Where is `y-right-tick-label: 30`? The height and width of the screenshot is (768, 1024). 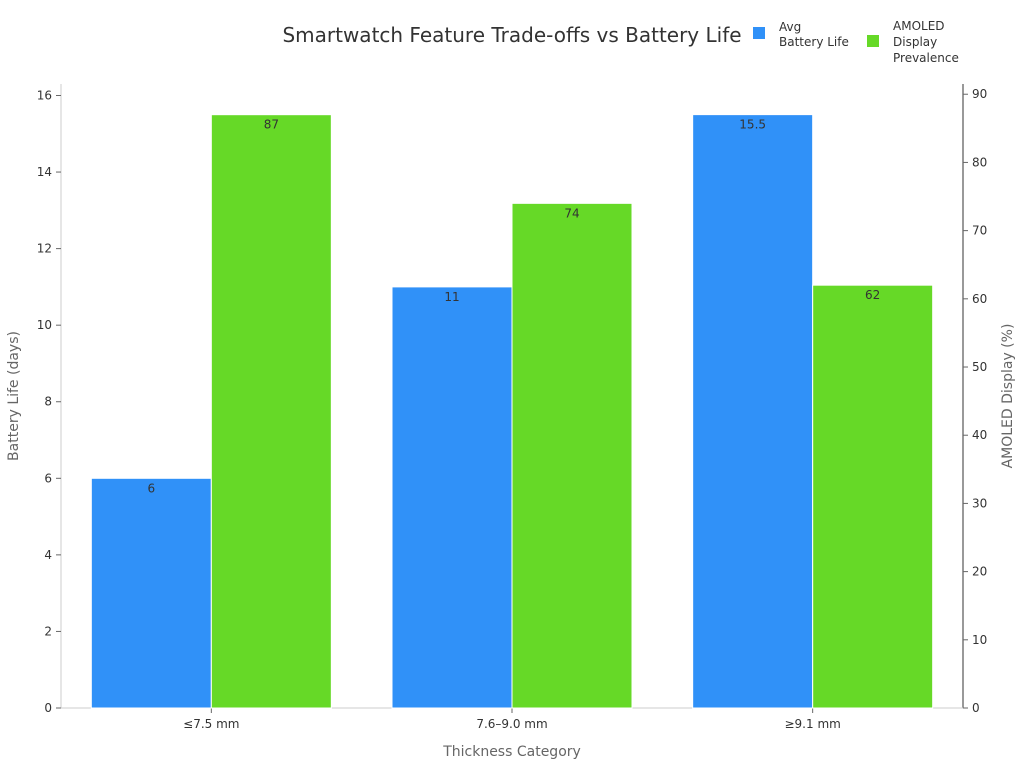 y-right-tick-label: 30 is located at coordinates (979, 503).